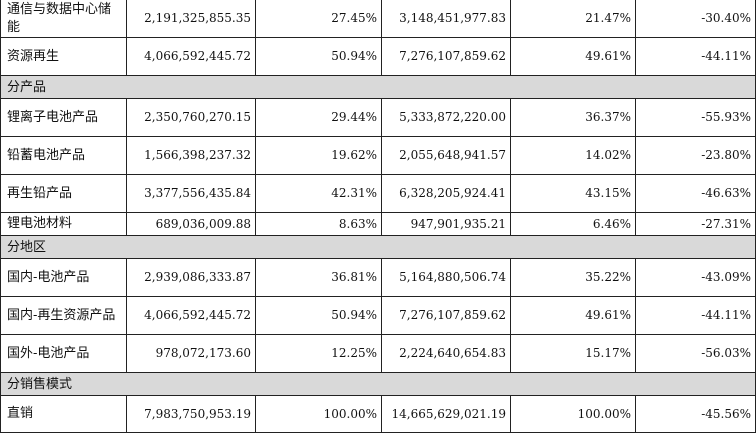 The image size is (756, 438). What do you see at coordinates (63, 277) in the screenshot?
I see `item-name-cell: 国内-电池产品` at bounding box center [63, 277].